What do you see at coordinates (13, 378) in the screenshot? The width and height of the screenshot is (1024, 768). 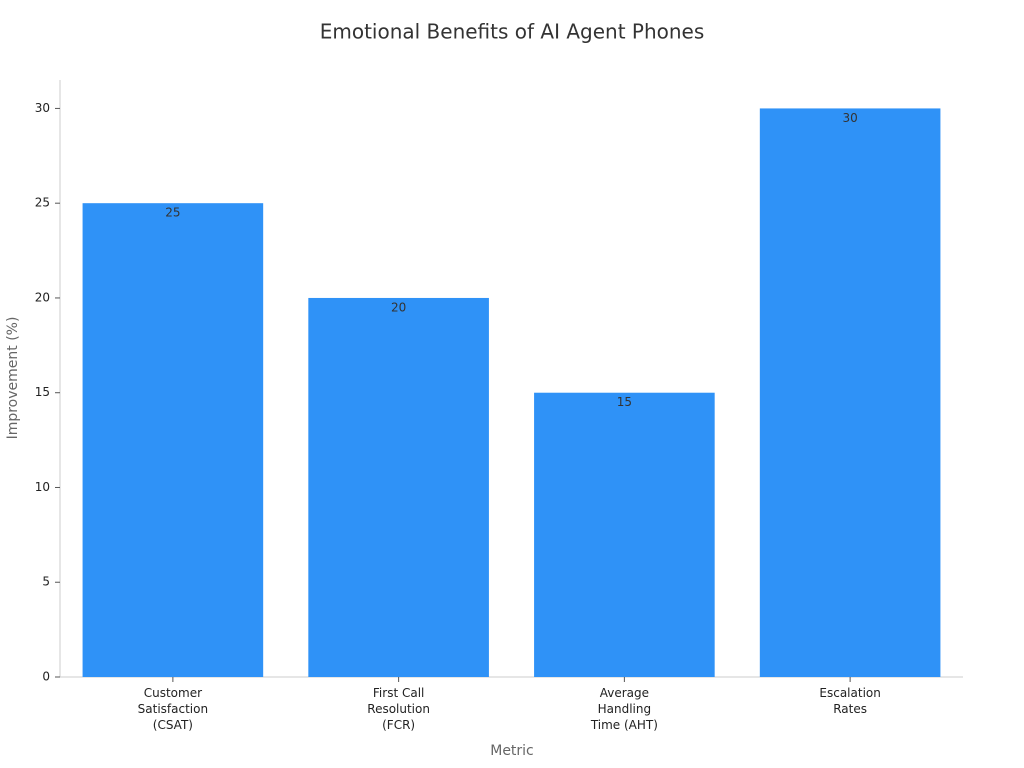 I see `y-axis-label: Improvement (%)` at bounding box center [13, 378].